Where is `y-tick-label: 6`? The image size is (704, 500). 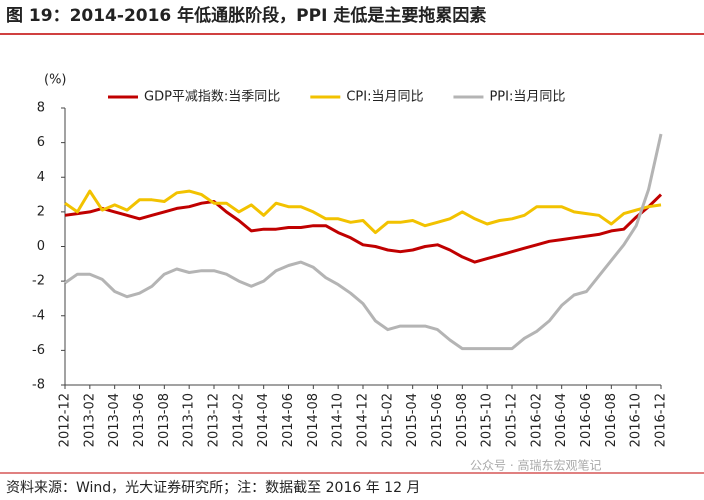
y-tick-label: 6 is located at coordinates (41, 142).